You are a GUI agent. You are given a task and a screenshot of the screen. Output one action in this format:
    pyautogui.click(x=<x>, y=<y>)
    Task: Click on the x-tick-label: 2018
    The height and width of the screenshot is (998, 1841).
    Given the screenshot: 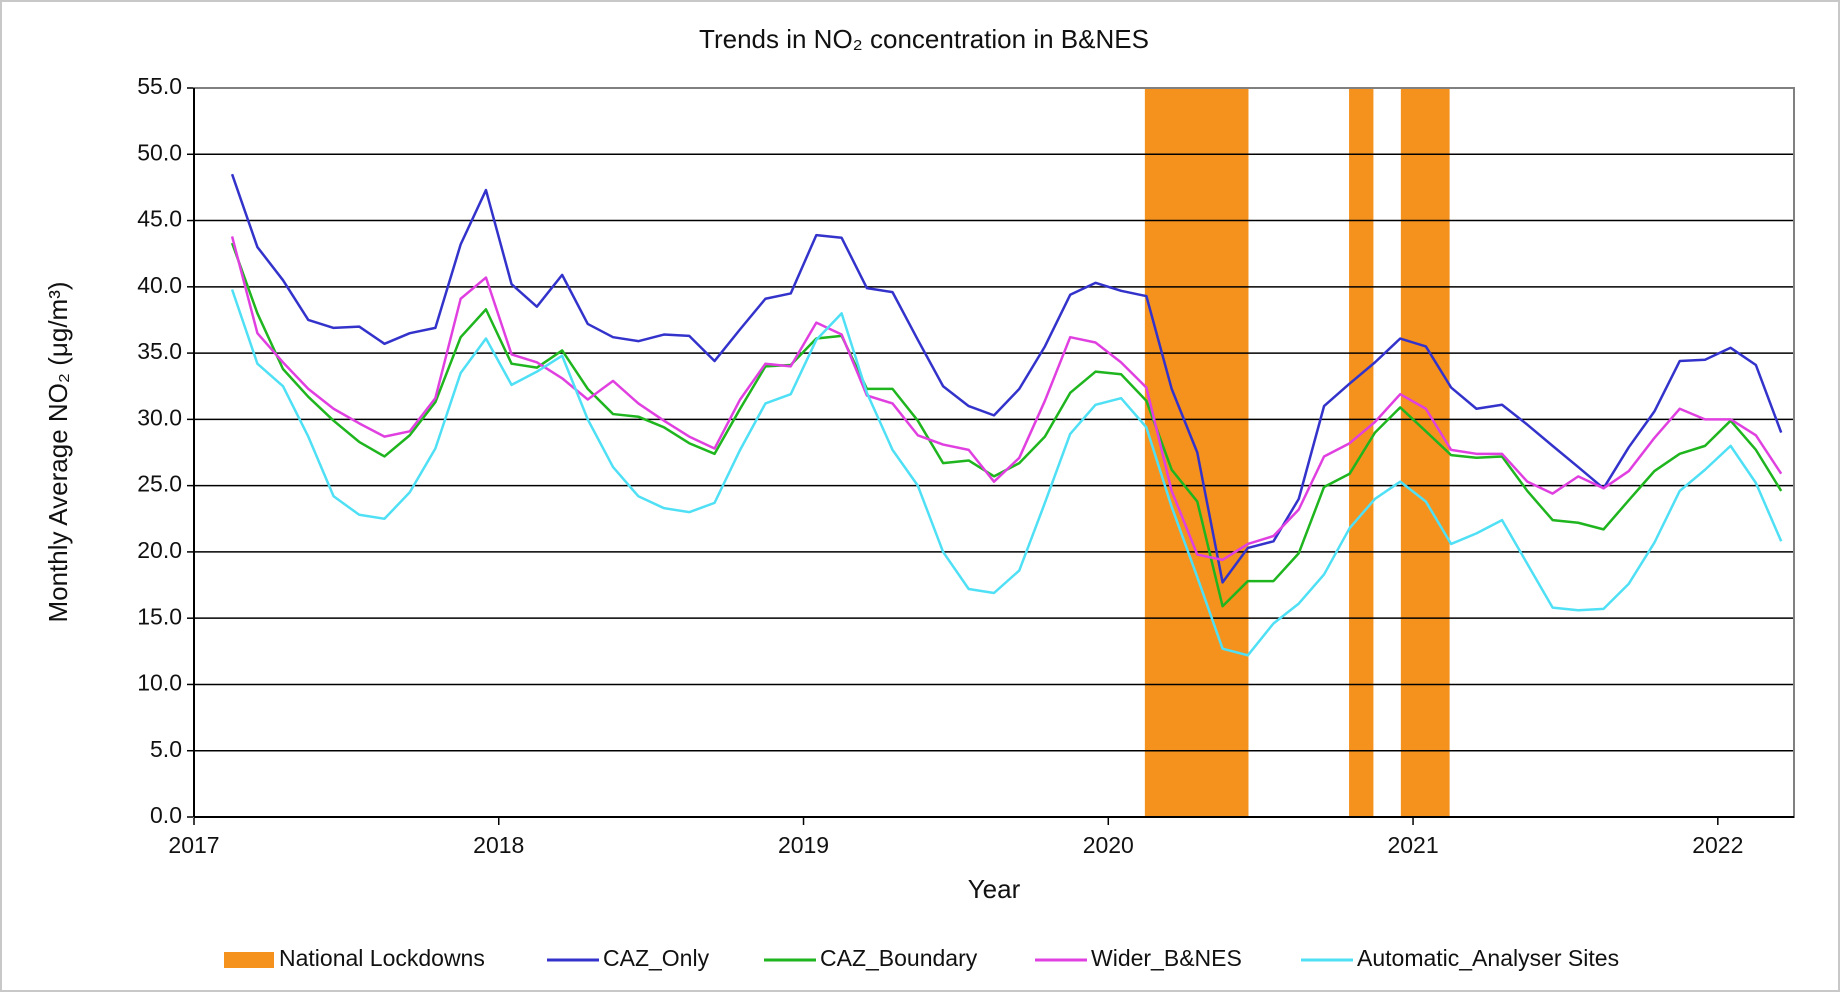 What is the action you would take?
    pyautogui.click(x=498, y=845)
    